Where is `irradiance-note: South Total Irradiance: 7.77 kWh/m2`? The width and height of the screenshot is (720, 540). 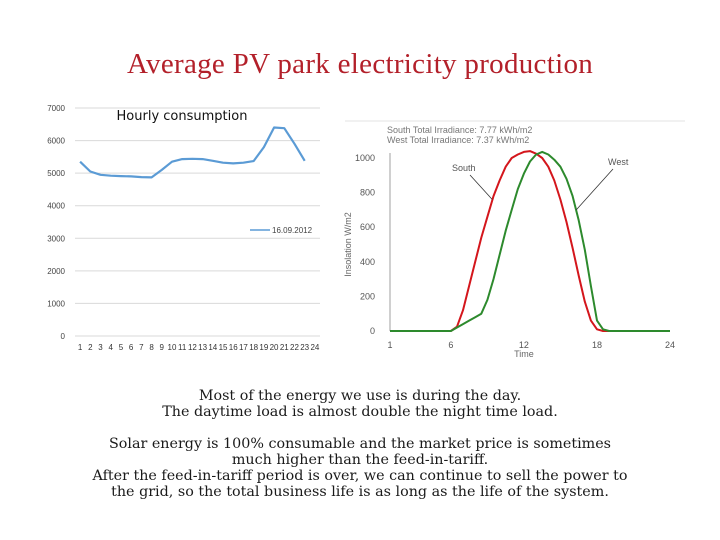 irradiance-note: South Total Irradiance: 7.77 kWh/m2 is located at coordinates (459, 130).